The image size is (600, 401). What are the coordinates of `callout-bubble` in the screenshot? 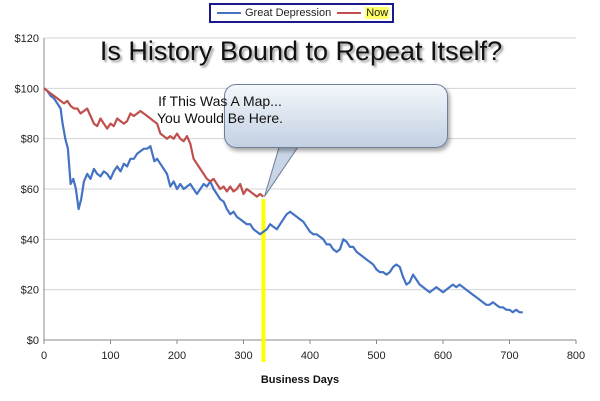 It's located at (336, 116).